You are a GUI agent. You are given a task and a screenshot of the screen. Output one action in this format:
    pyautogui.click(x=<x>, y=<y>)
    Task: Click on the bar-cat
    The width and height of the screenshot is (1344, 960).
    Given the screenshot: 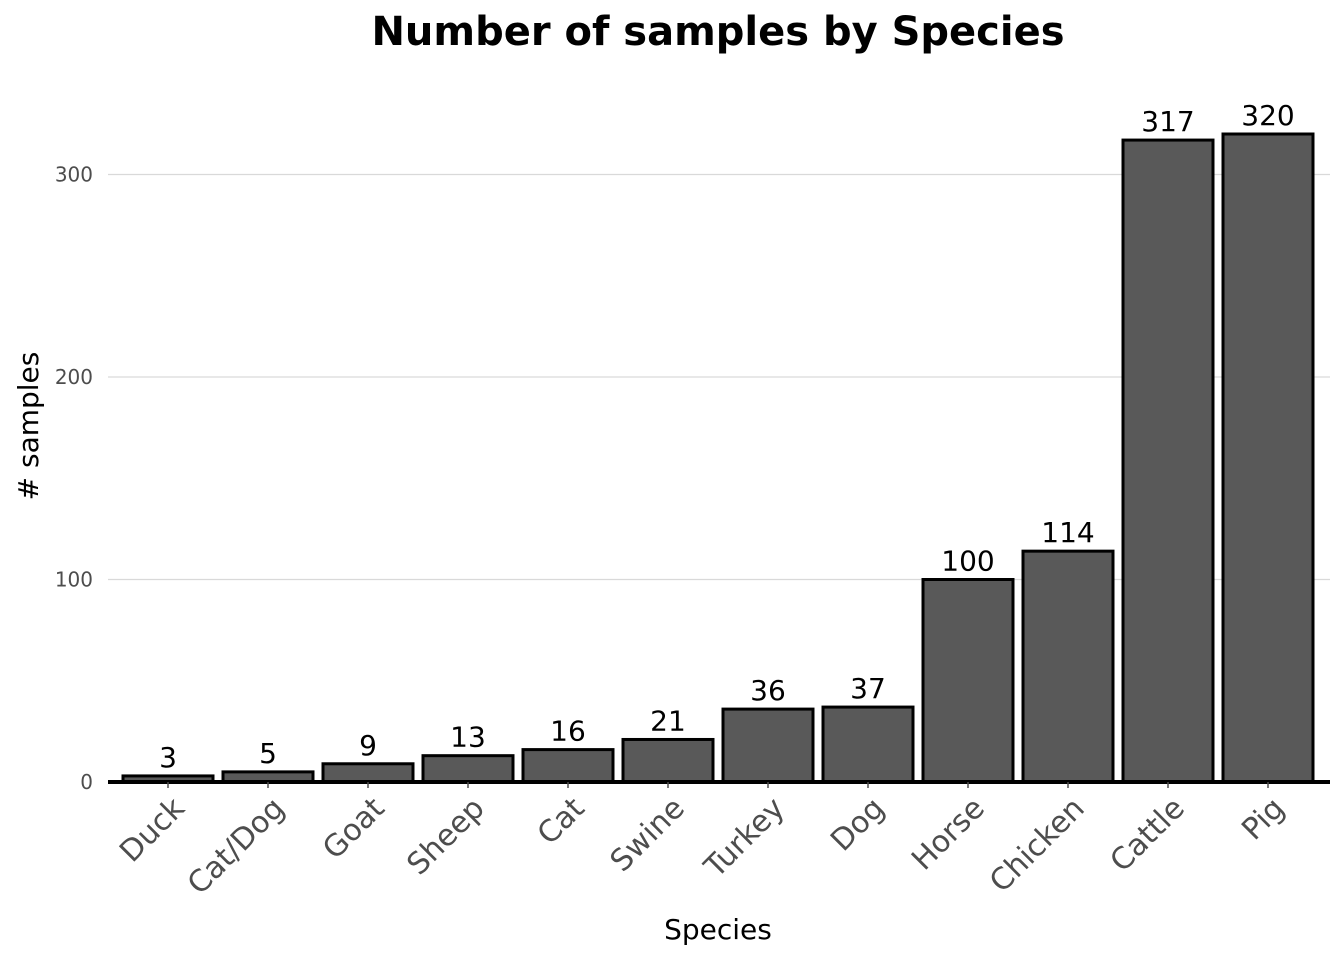 What is the action you would take?
    pyautogui.click(x=568, y=766)
    